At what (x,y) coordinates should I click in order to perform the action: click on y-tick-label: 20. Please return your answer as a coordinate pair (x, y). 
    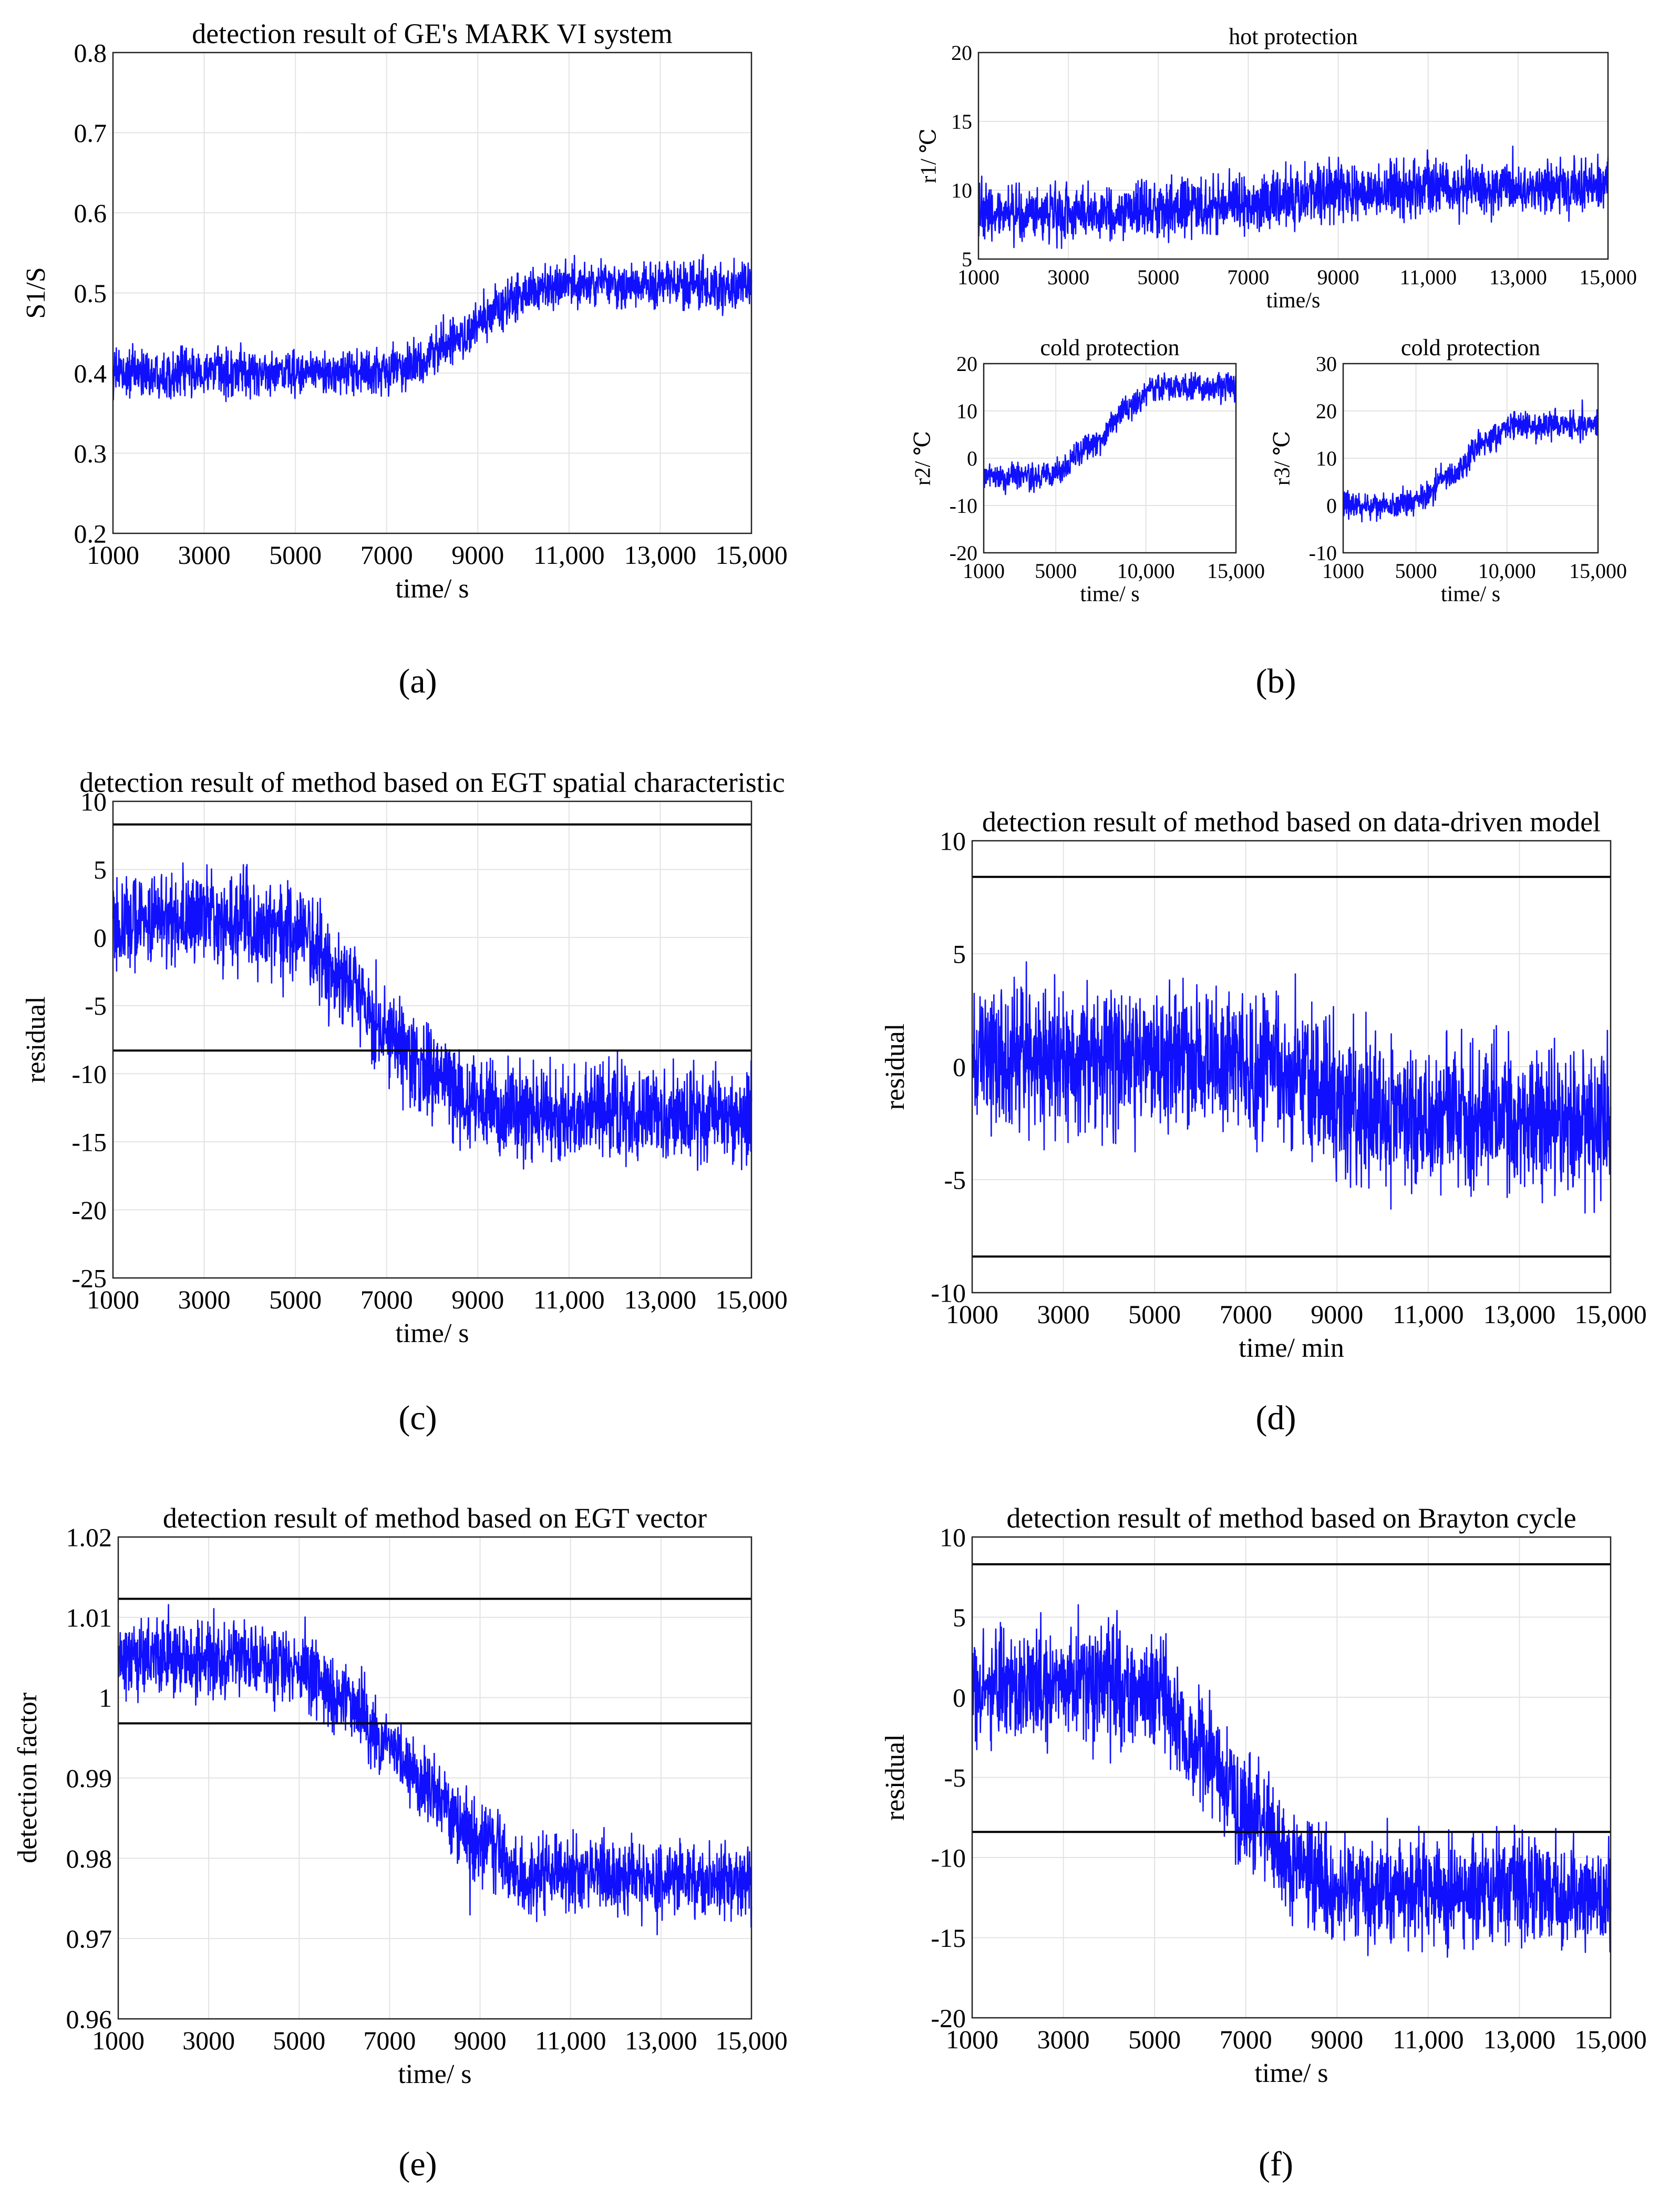
    Looking at the image, I should click on (966, 364).